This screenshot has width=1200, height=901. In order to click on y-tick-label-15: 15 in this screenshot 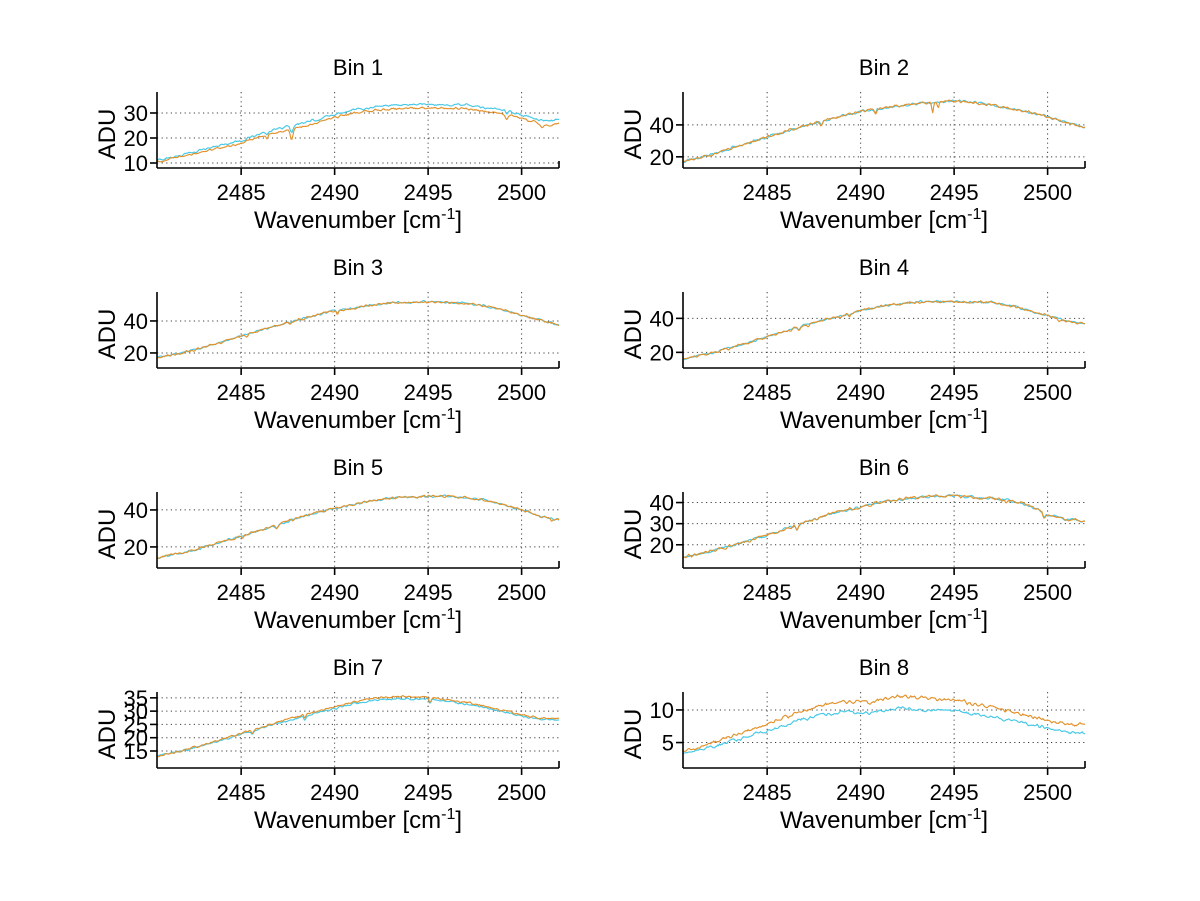, I will do `click(136, 751)`.